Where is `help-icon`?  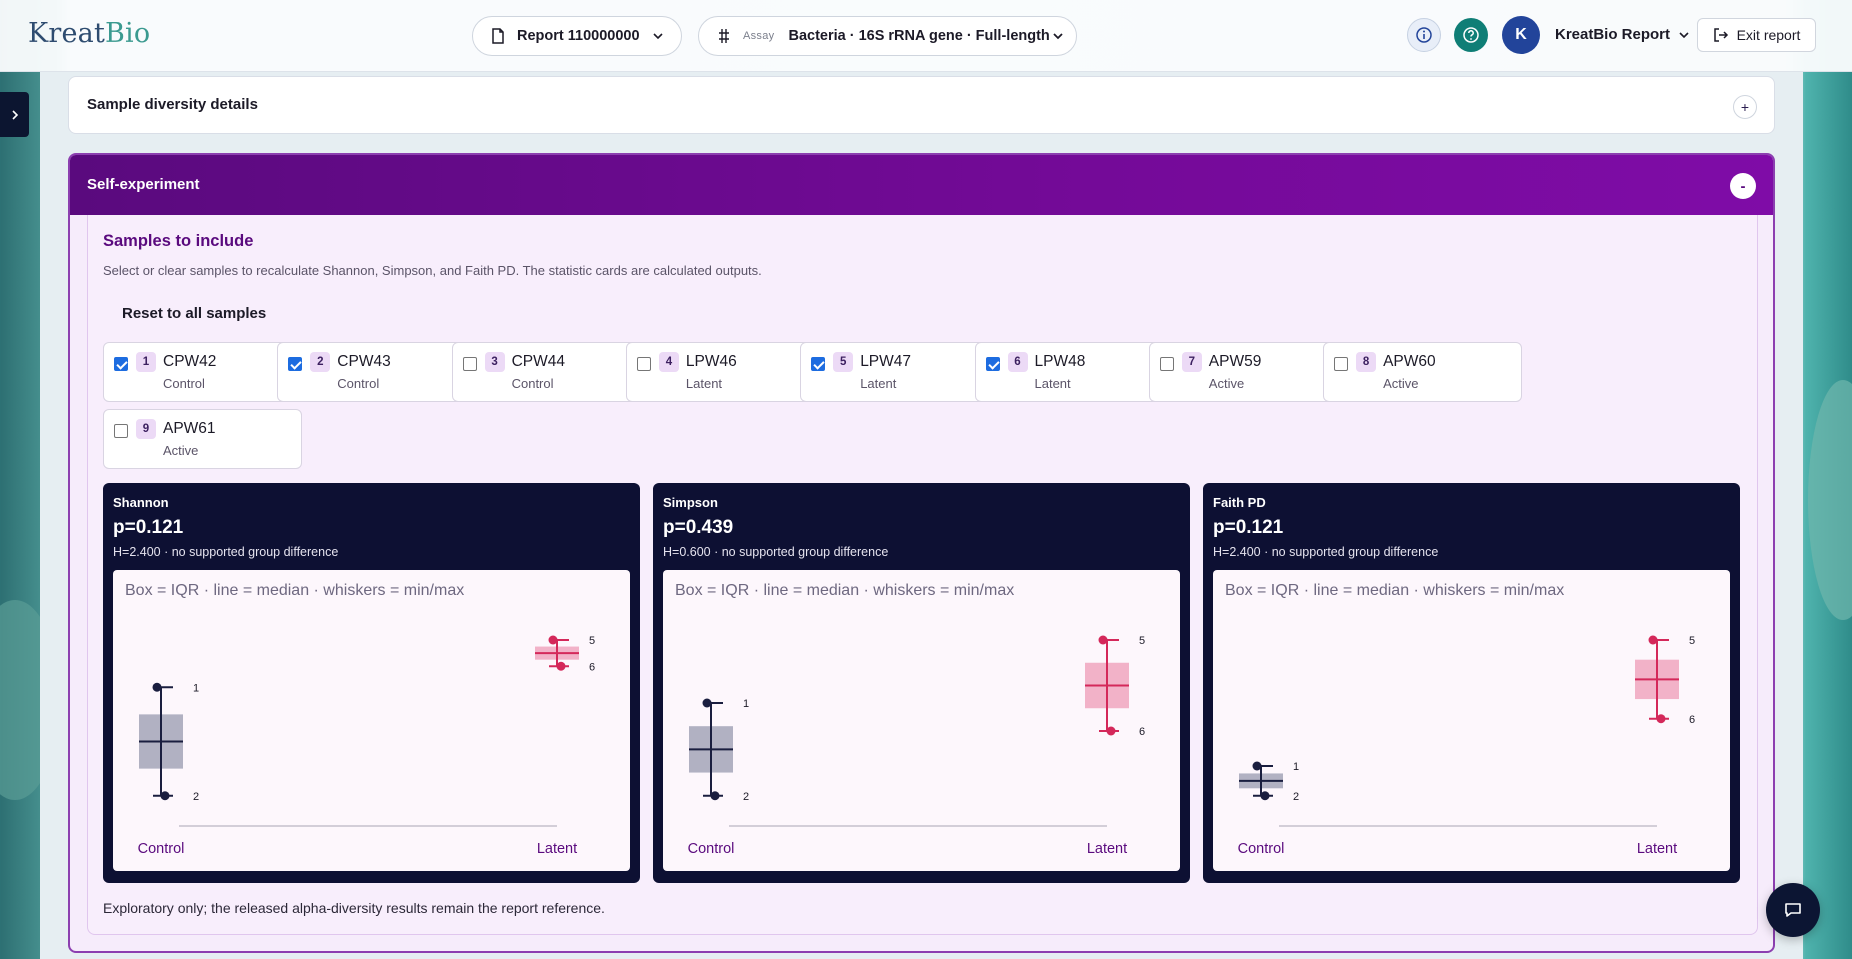 help-icon is located at coordinates (1471, 35).